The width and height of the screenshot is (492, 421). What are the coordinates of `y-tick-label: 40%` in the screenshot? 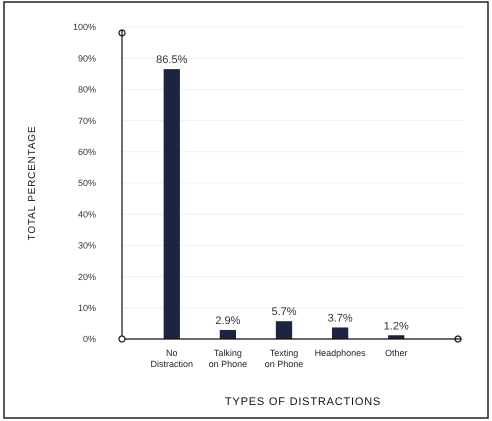 It's located at (87, 214).